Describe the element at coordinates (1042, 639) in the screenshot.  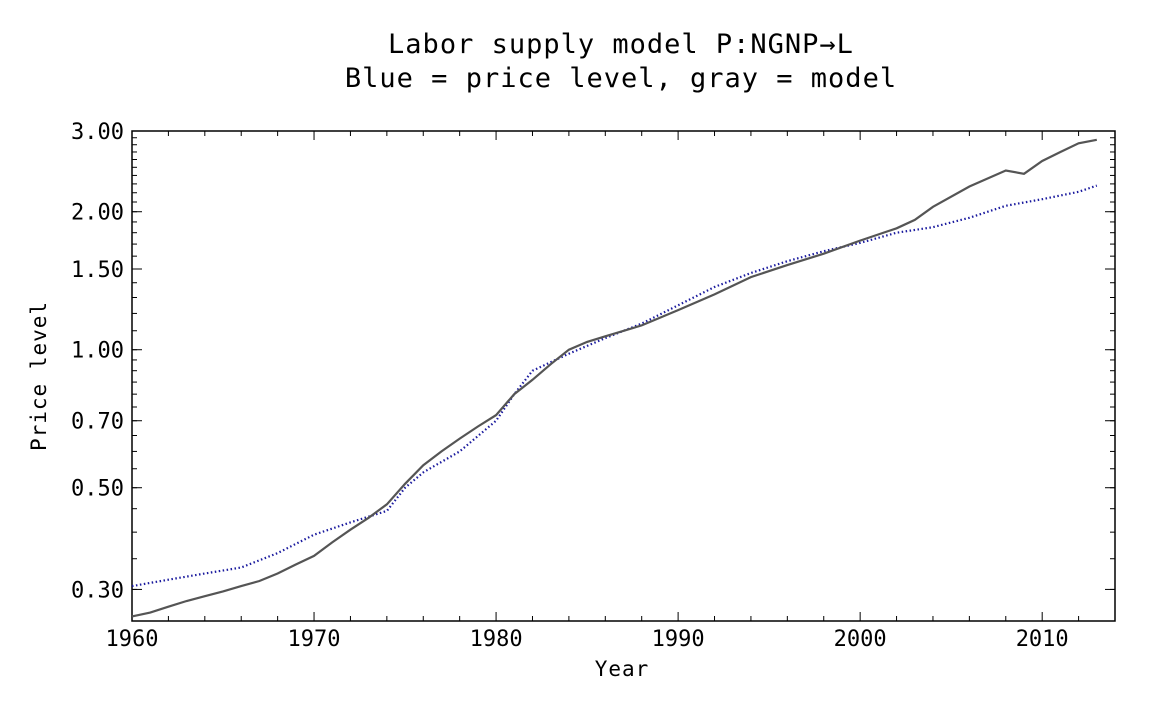
I see `x-tick-label: 2010` at that location.